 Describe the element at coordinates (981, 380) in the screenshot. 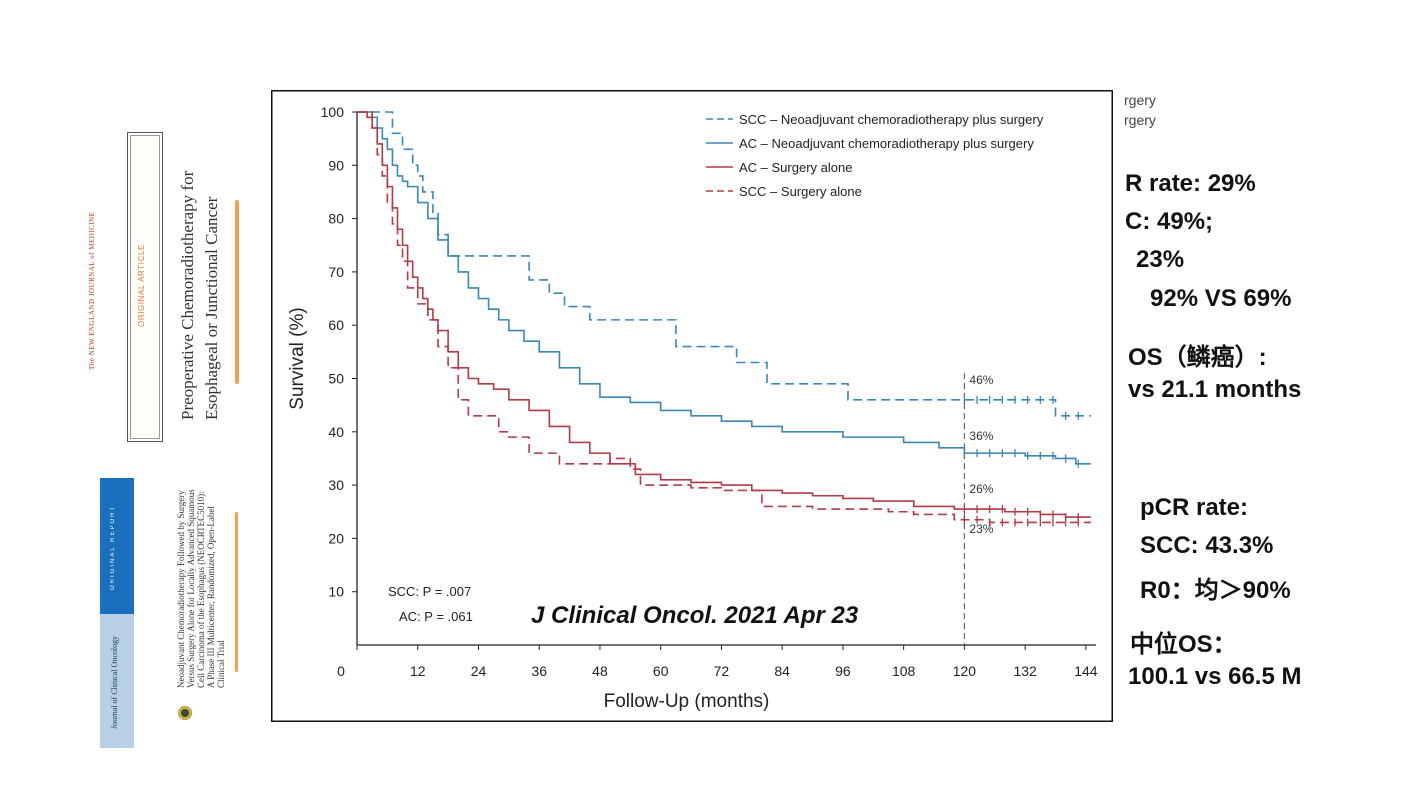

I see `end-value-label: 46%` at that location.